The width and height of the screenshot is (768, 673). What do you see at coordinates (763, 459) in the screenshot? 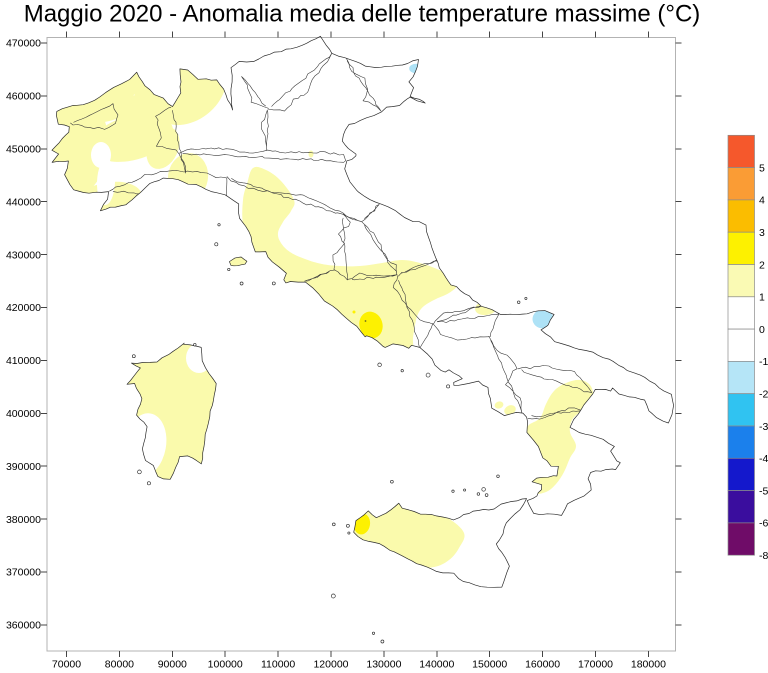
I see `svg-text: -4` at bounding box center [763, 459].